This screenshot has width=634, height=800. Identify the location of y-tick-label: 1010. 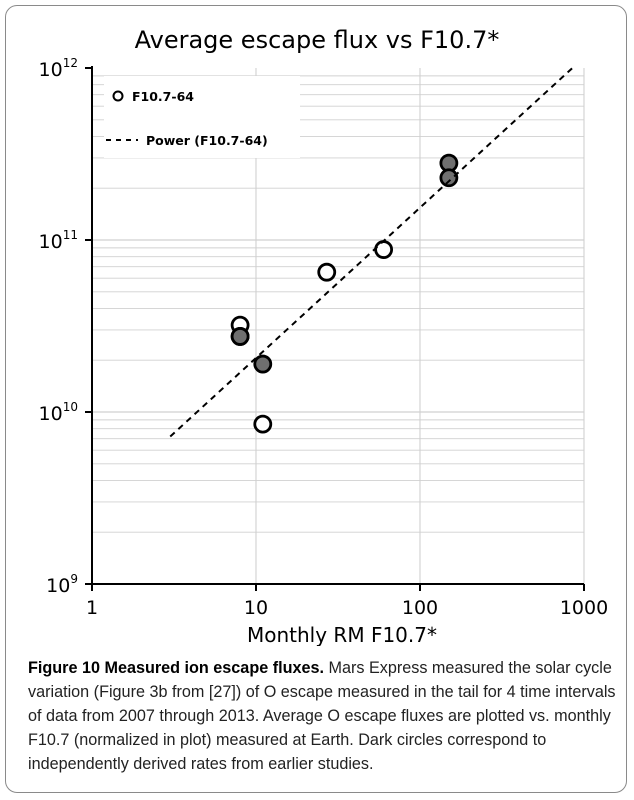
(58, 412).